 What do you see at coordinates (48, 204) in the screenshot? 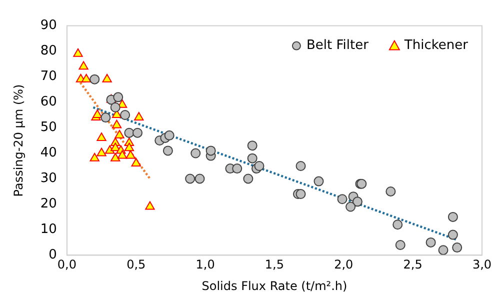
I see `y-tick-label: 20` at bounding box center [48, 204].